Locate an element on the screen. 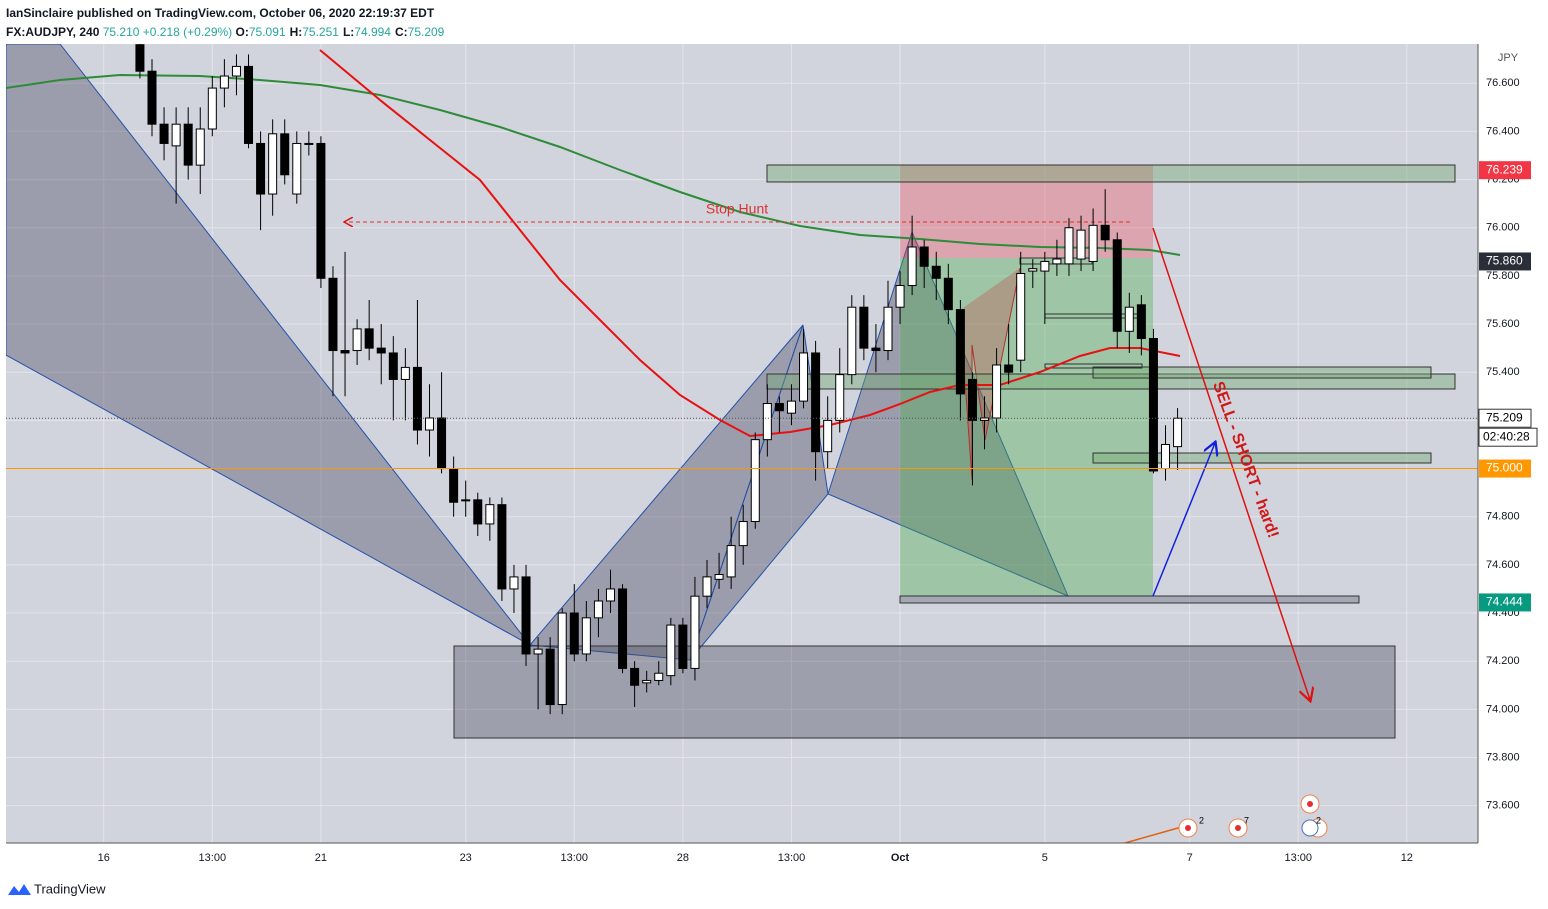 This screenshot has width=1548, height=909. time-axis is located at coordinates (742, 856).